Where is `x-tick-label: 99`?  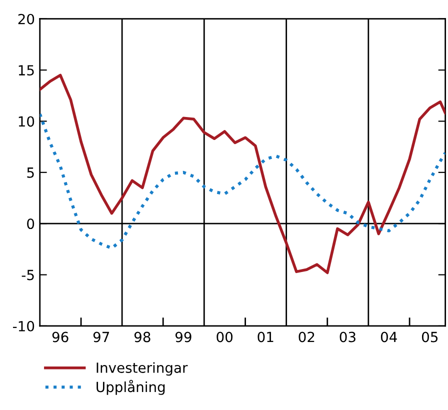
x-tick-label: 99 is located at coordinates (183, 337).